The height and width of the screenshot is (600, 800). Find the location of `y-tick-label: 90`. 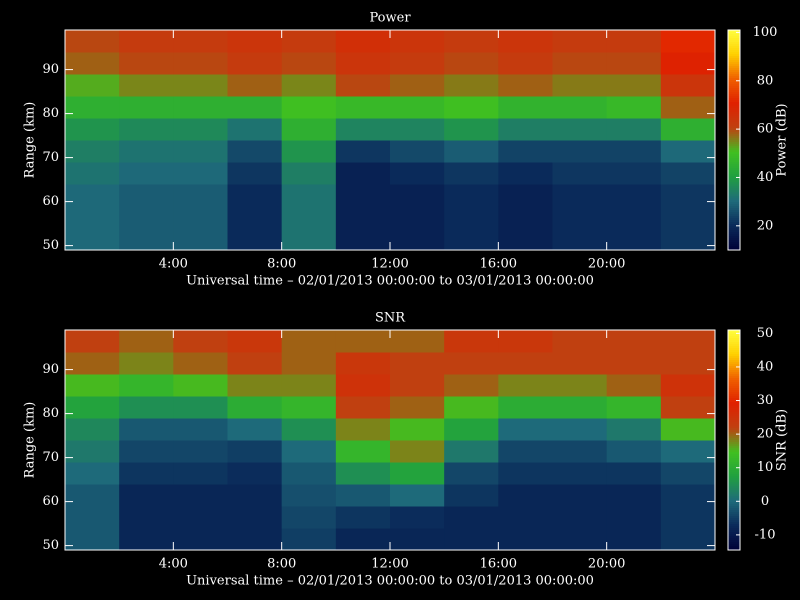

y-tick-label: 90 is located at coordinates (50, 369).